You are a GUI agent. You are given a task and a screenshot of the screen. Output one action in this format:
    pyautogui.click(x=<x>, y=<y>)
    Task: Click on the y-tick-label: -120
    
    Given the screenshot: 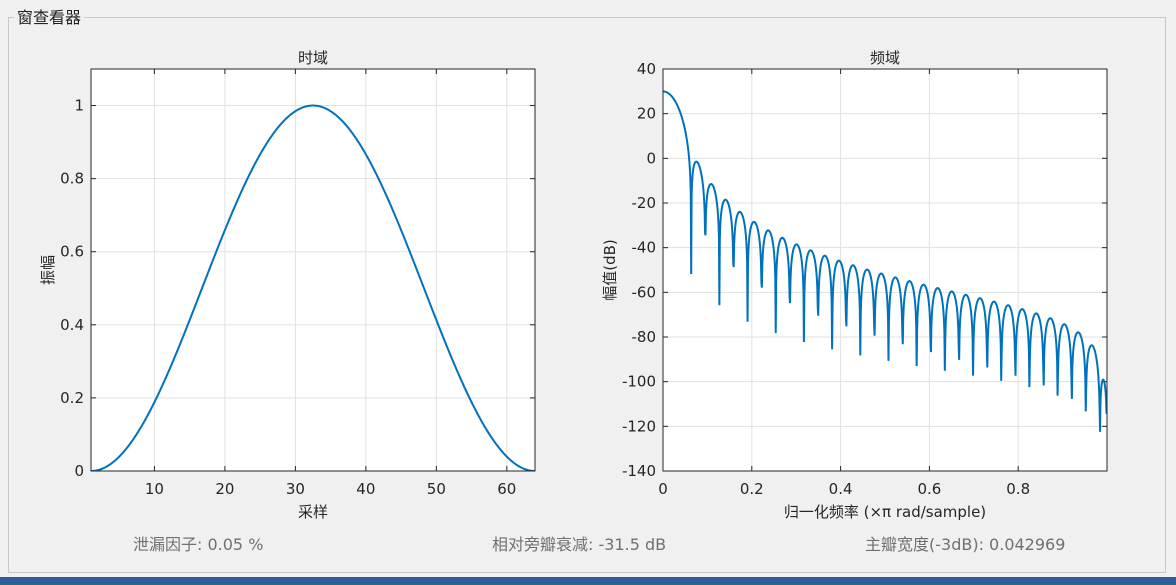 What is the action you would take?
    pyautogui.click(x=639, y=426)
    